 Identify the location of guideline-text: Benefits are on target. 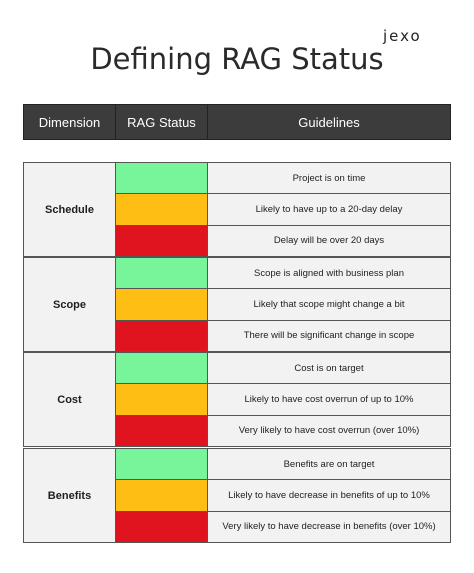
(329, 464).